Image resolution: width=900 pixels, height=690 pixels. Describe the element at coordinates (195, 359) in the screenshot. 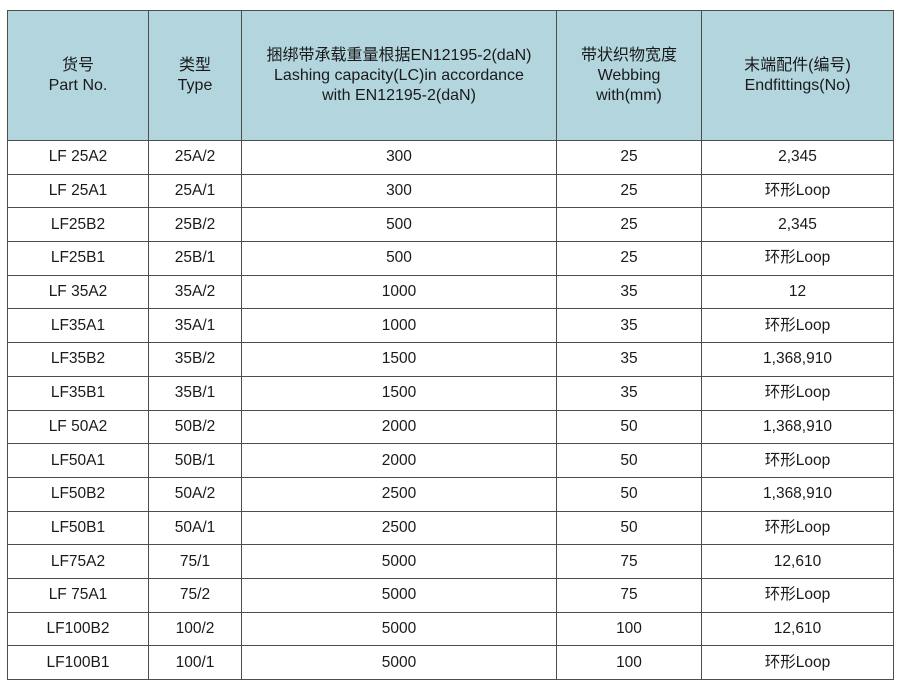

I see `cell-type: 35B/2` at that location.